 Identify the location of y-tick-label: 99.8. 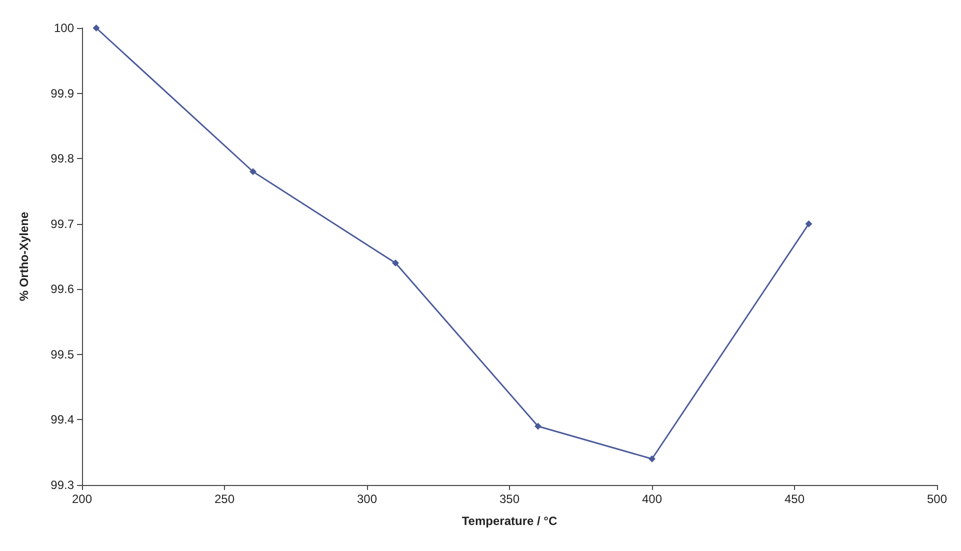
(62, 159).